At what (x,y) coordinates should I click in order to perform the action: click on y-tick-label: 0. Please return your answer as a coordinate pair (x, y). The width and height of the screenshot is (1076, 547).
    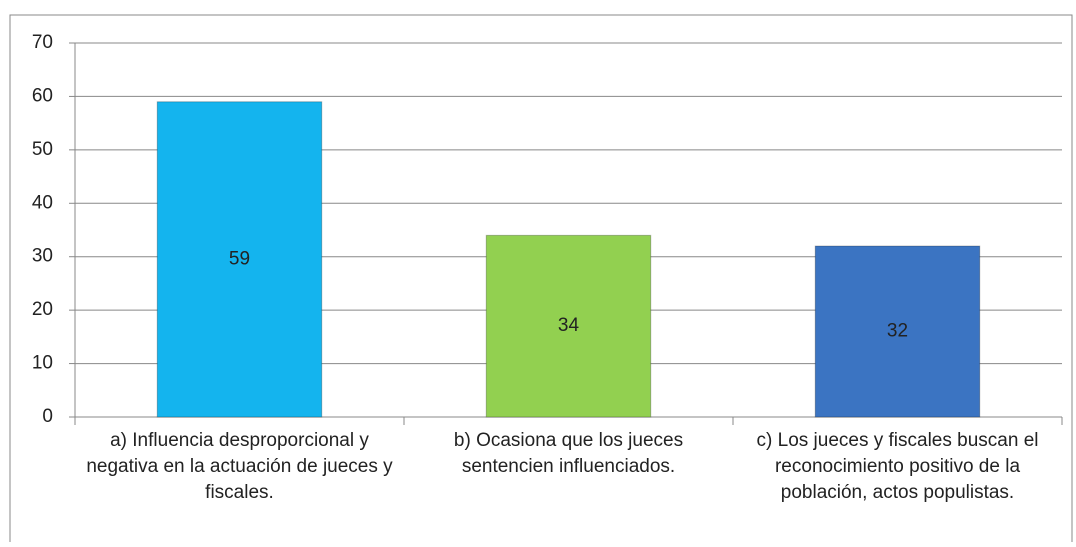
    Looking at the image, I should click on (47, 416).